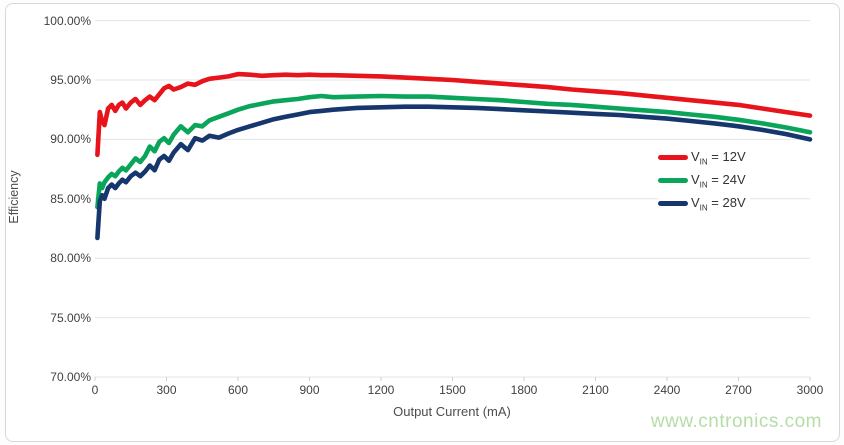 Image resolution: width=844 pixels, height=445 pixels. I want to click on y-tick-label: 70.00%, so click(70, 377).